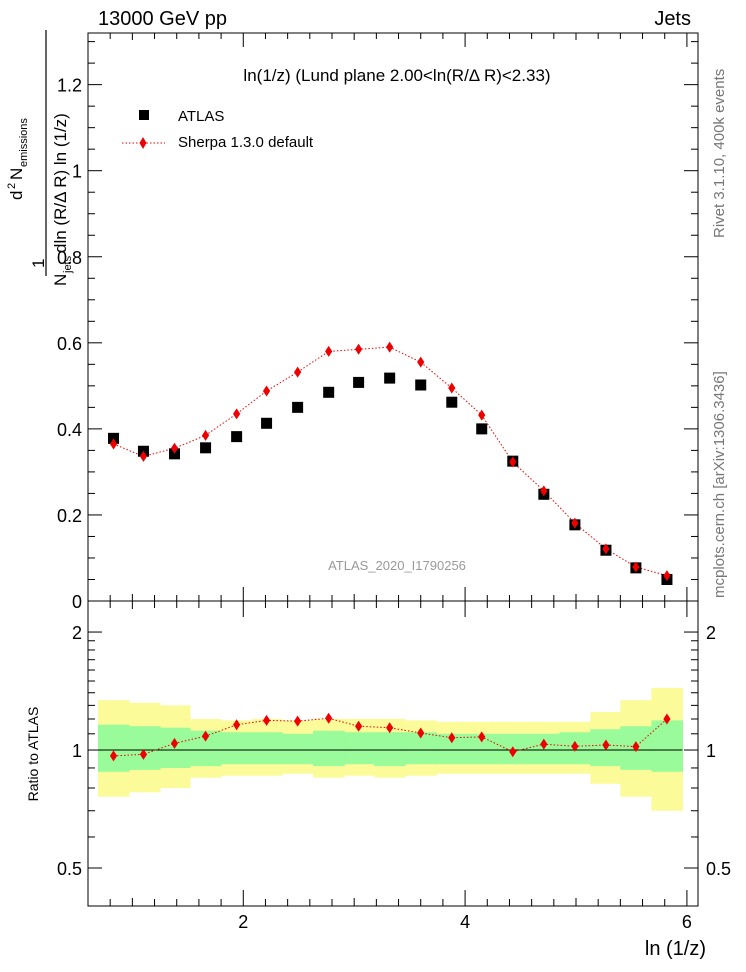 The image size is (746, 972). I want to click on ylabel-d2: d, so click(16, 195).